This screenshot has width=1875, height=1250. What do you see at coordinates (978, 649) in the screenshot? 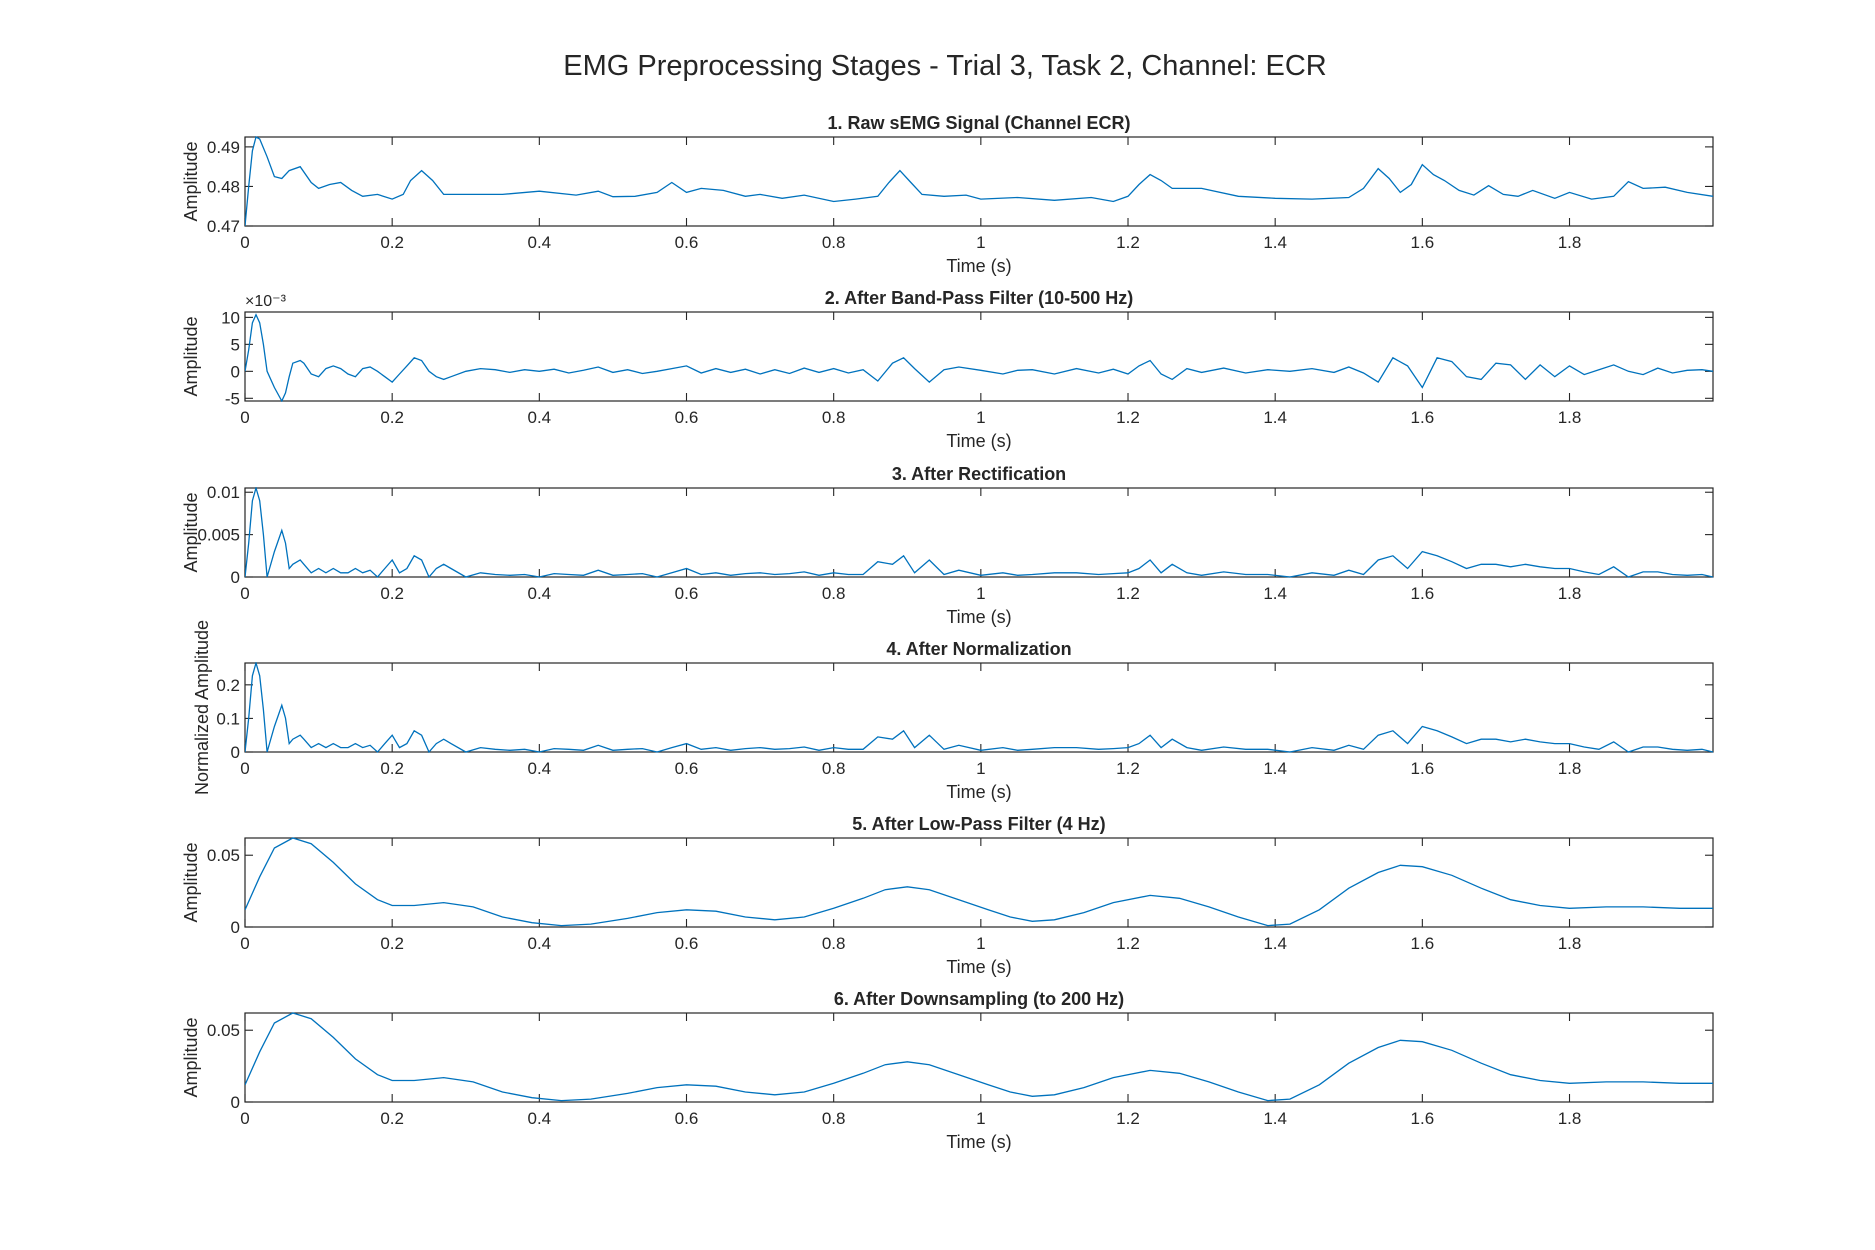
I see `subplot-title: 4. After Normalization` at bounding box center [978, 649].